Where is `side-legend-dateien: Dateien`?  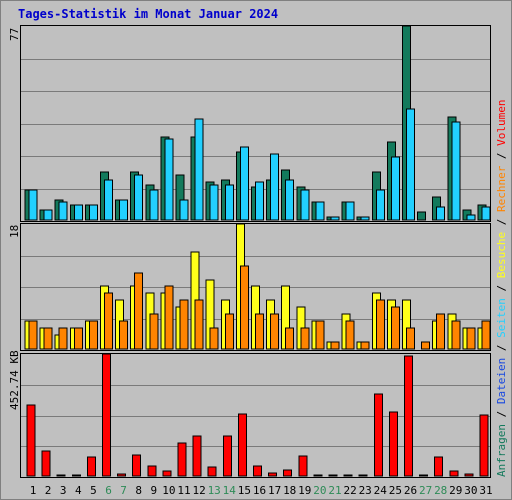 side-legend-dateien: Dateien is located at coordinates (501, 381).